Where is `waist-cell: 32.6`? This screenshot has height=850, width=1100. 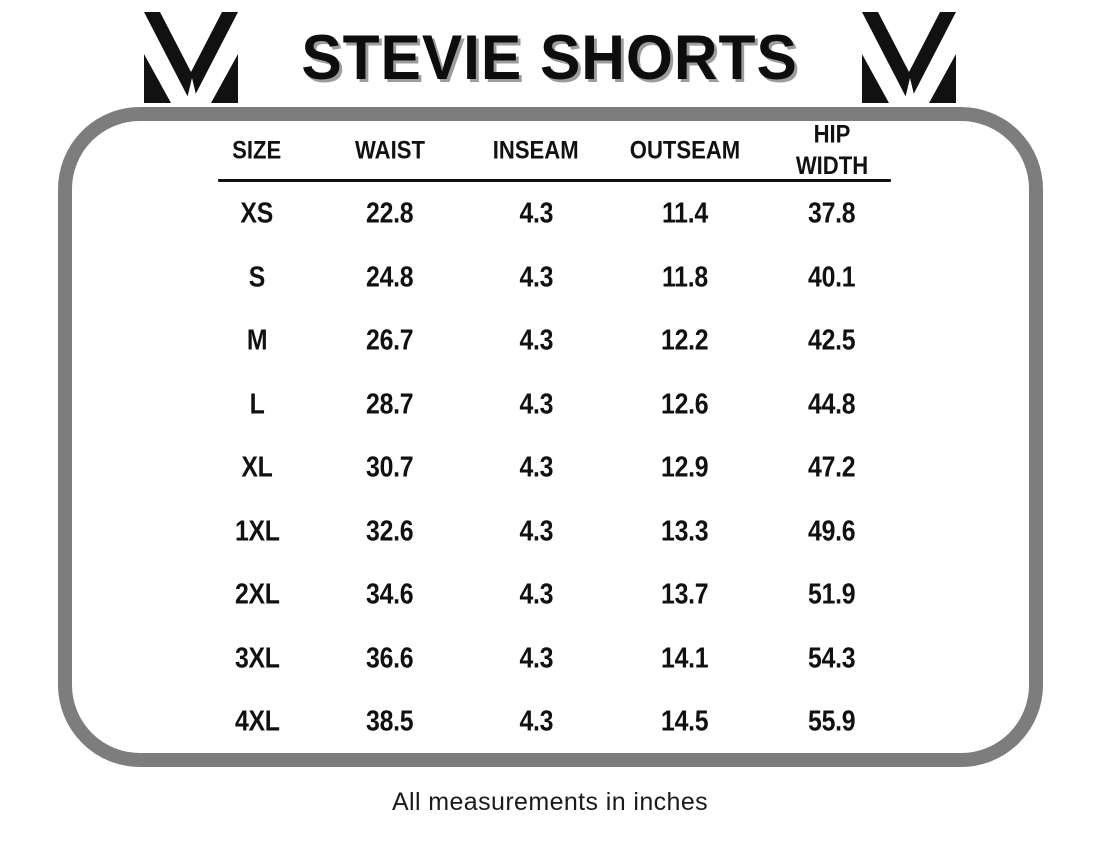 waist-cell: 32.6 is located at coordinates (390, 530).